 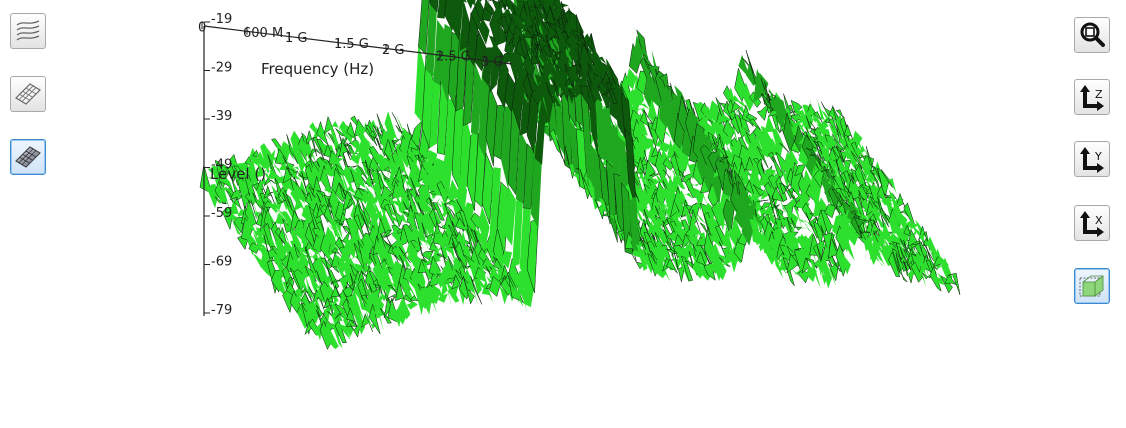 I want to click on shaded-mode-button, so click(x=28, y=157).